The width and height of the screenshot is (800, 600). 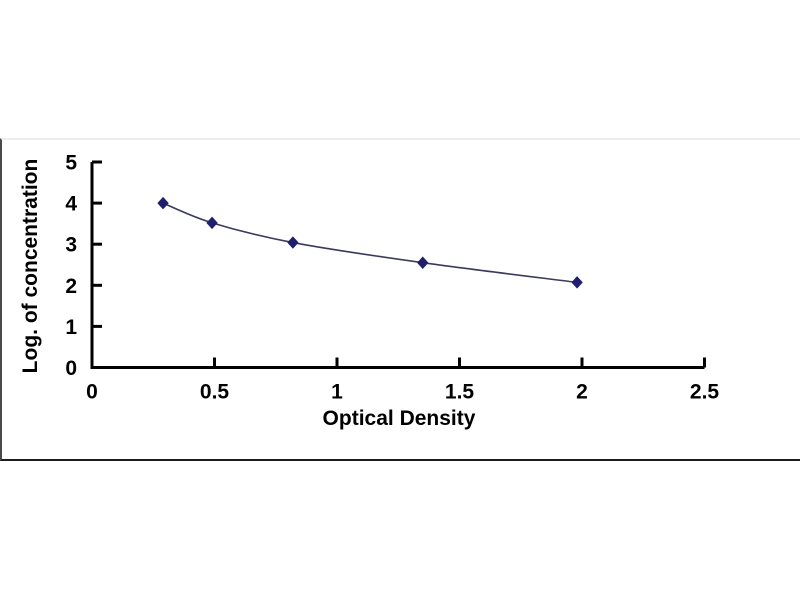 What do you see at coordinates (71, 245) in the screenshot?
I see `y-tick-label: 3` at bounding box center [71, 245].